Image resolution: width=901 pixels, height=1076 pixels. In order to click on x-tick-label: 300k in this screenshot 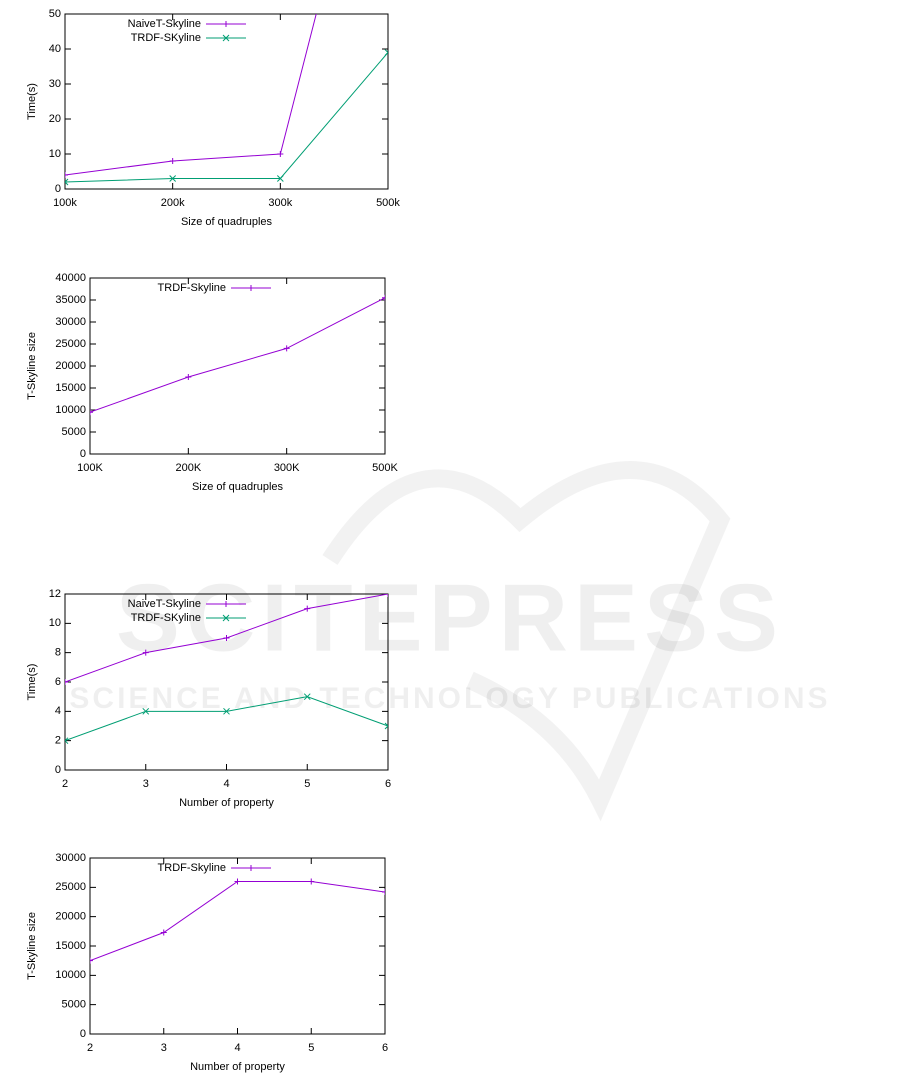, I will do `click(280, 203)`.